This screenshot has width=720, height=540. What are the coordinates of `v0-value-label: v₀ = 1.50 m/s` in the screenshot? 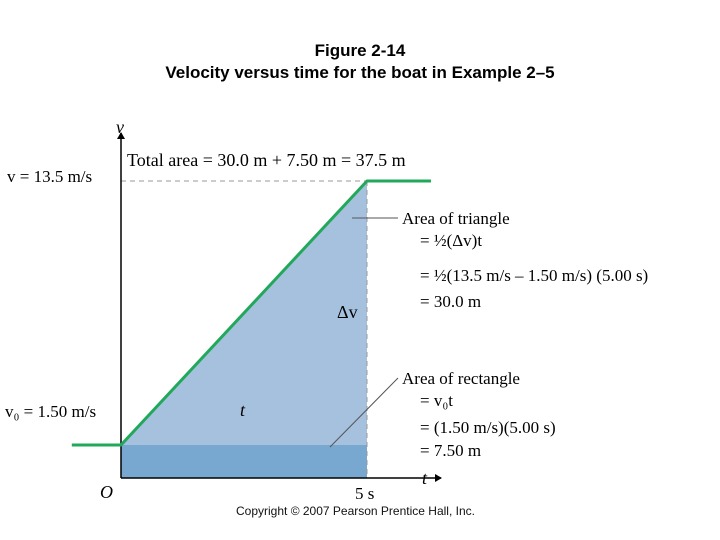 It's located at (50, 411).